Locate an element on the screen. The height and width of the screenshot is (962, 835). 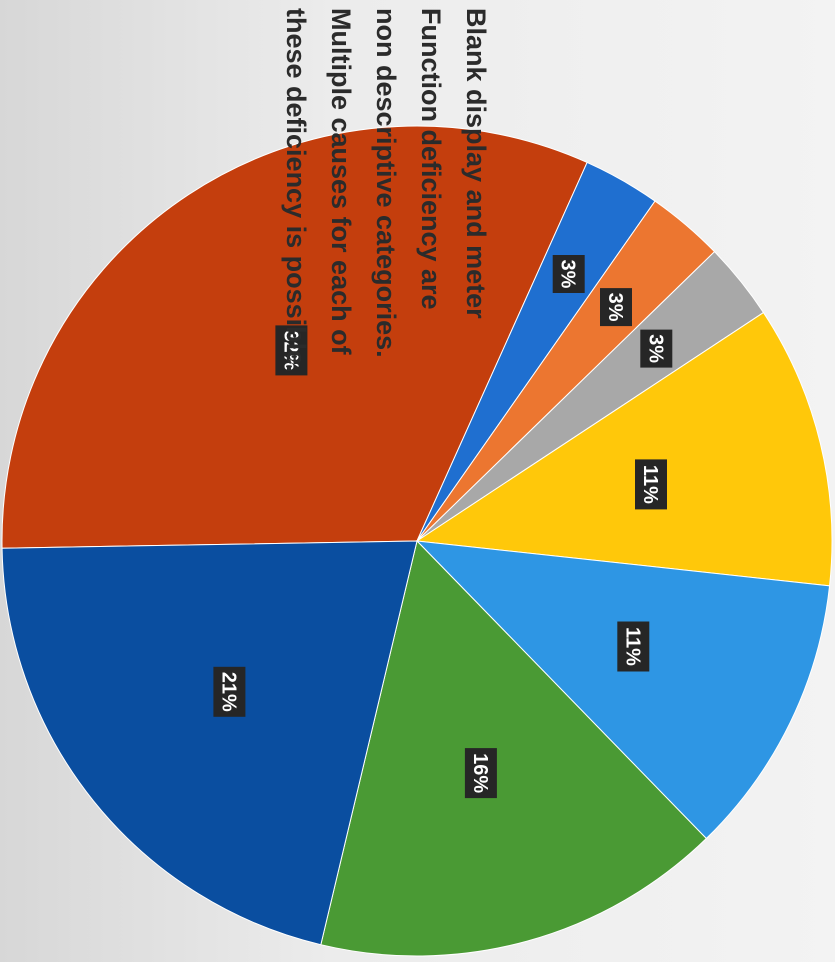
data-label-text: 32% is located at coordinates (290, 350).